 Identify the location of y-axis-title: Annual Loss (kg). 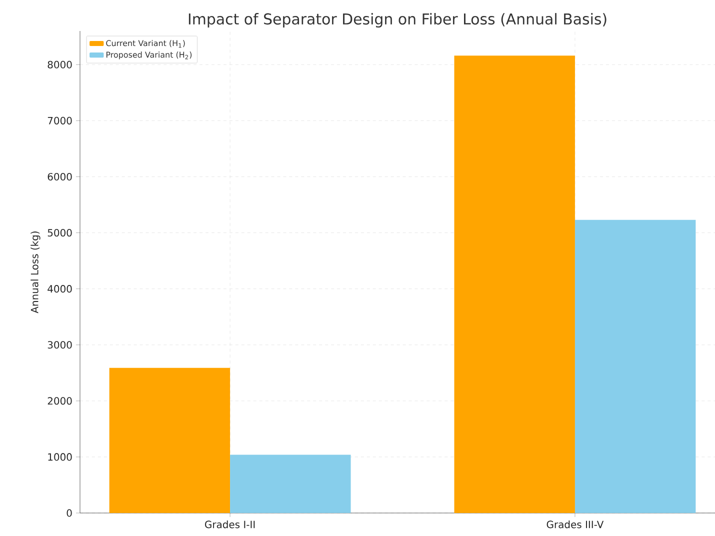
(35, 273).